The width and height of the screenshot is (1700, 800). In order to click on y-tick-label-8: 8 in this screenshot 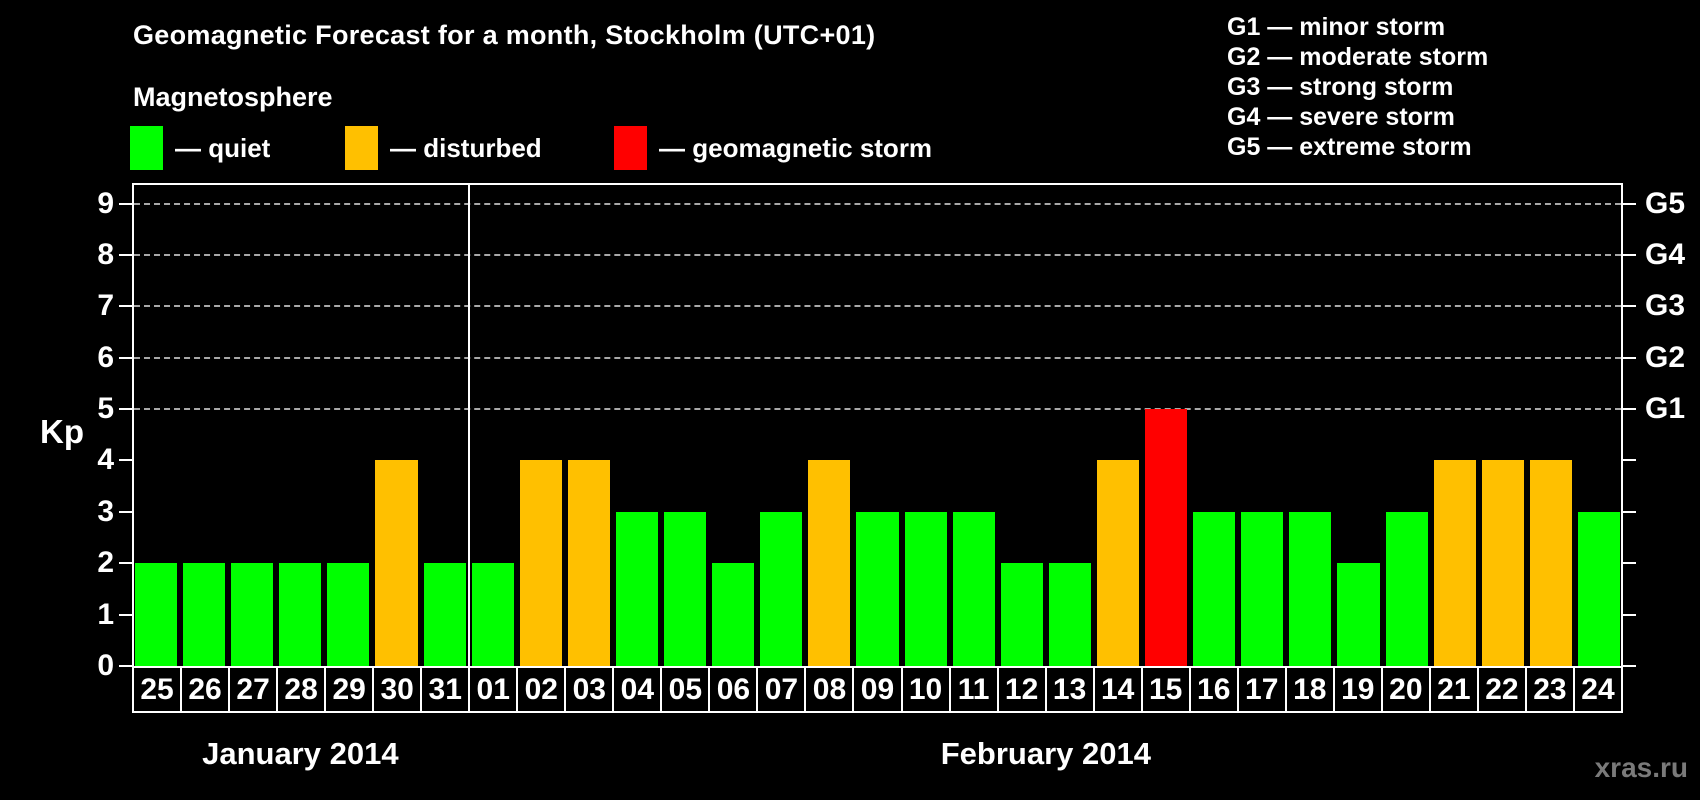, I will do `click(105, 254)`.